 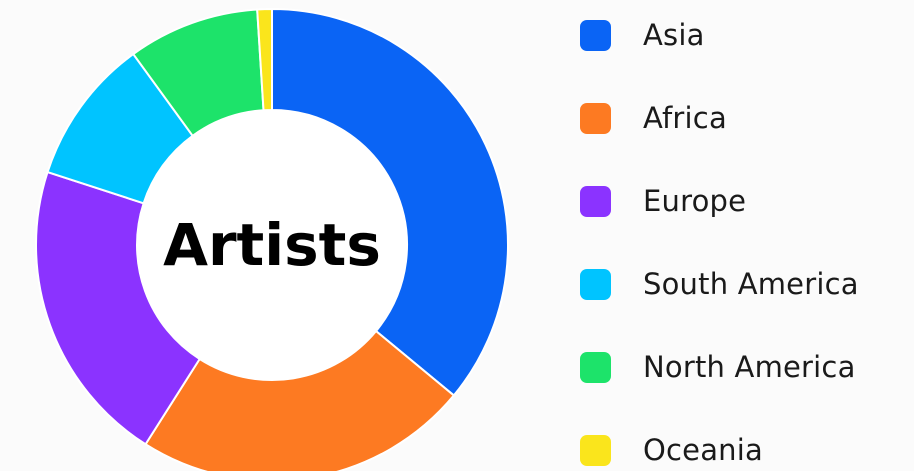 What do you see at coordinates (751, 284) in the screenshot?
I see `legend-label: South America` at bounding box center [751, 284].